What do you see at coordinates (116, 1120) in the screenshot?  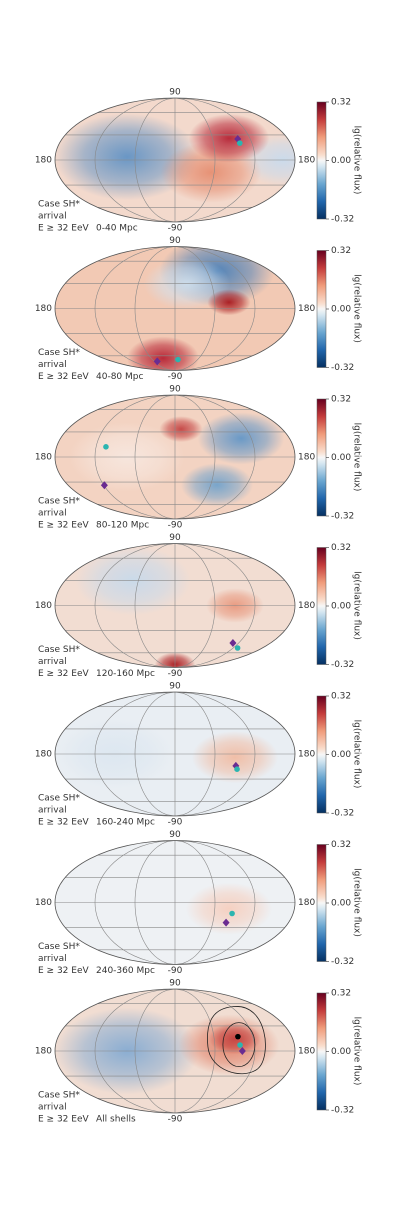 I see `shell-label: All shells` at bounding box center [116, 1120].